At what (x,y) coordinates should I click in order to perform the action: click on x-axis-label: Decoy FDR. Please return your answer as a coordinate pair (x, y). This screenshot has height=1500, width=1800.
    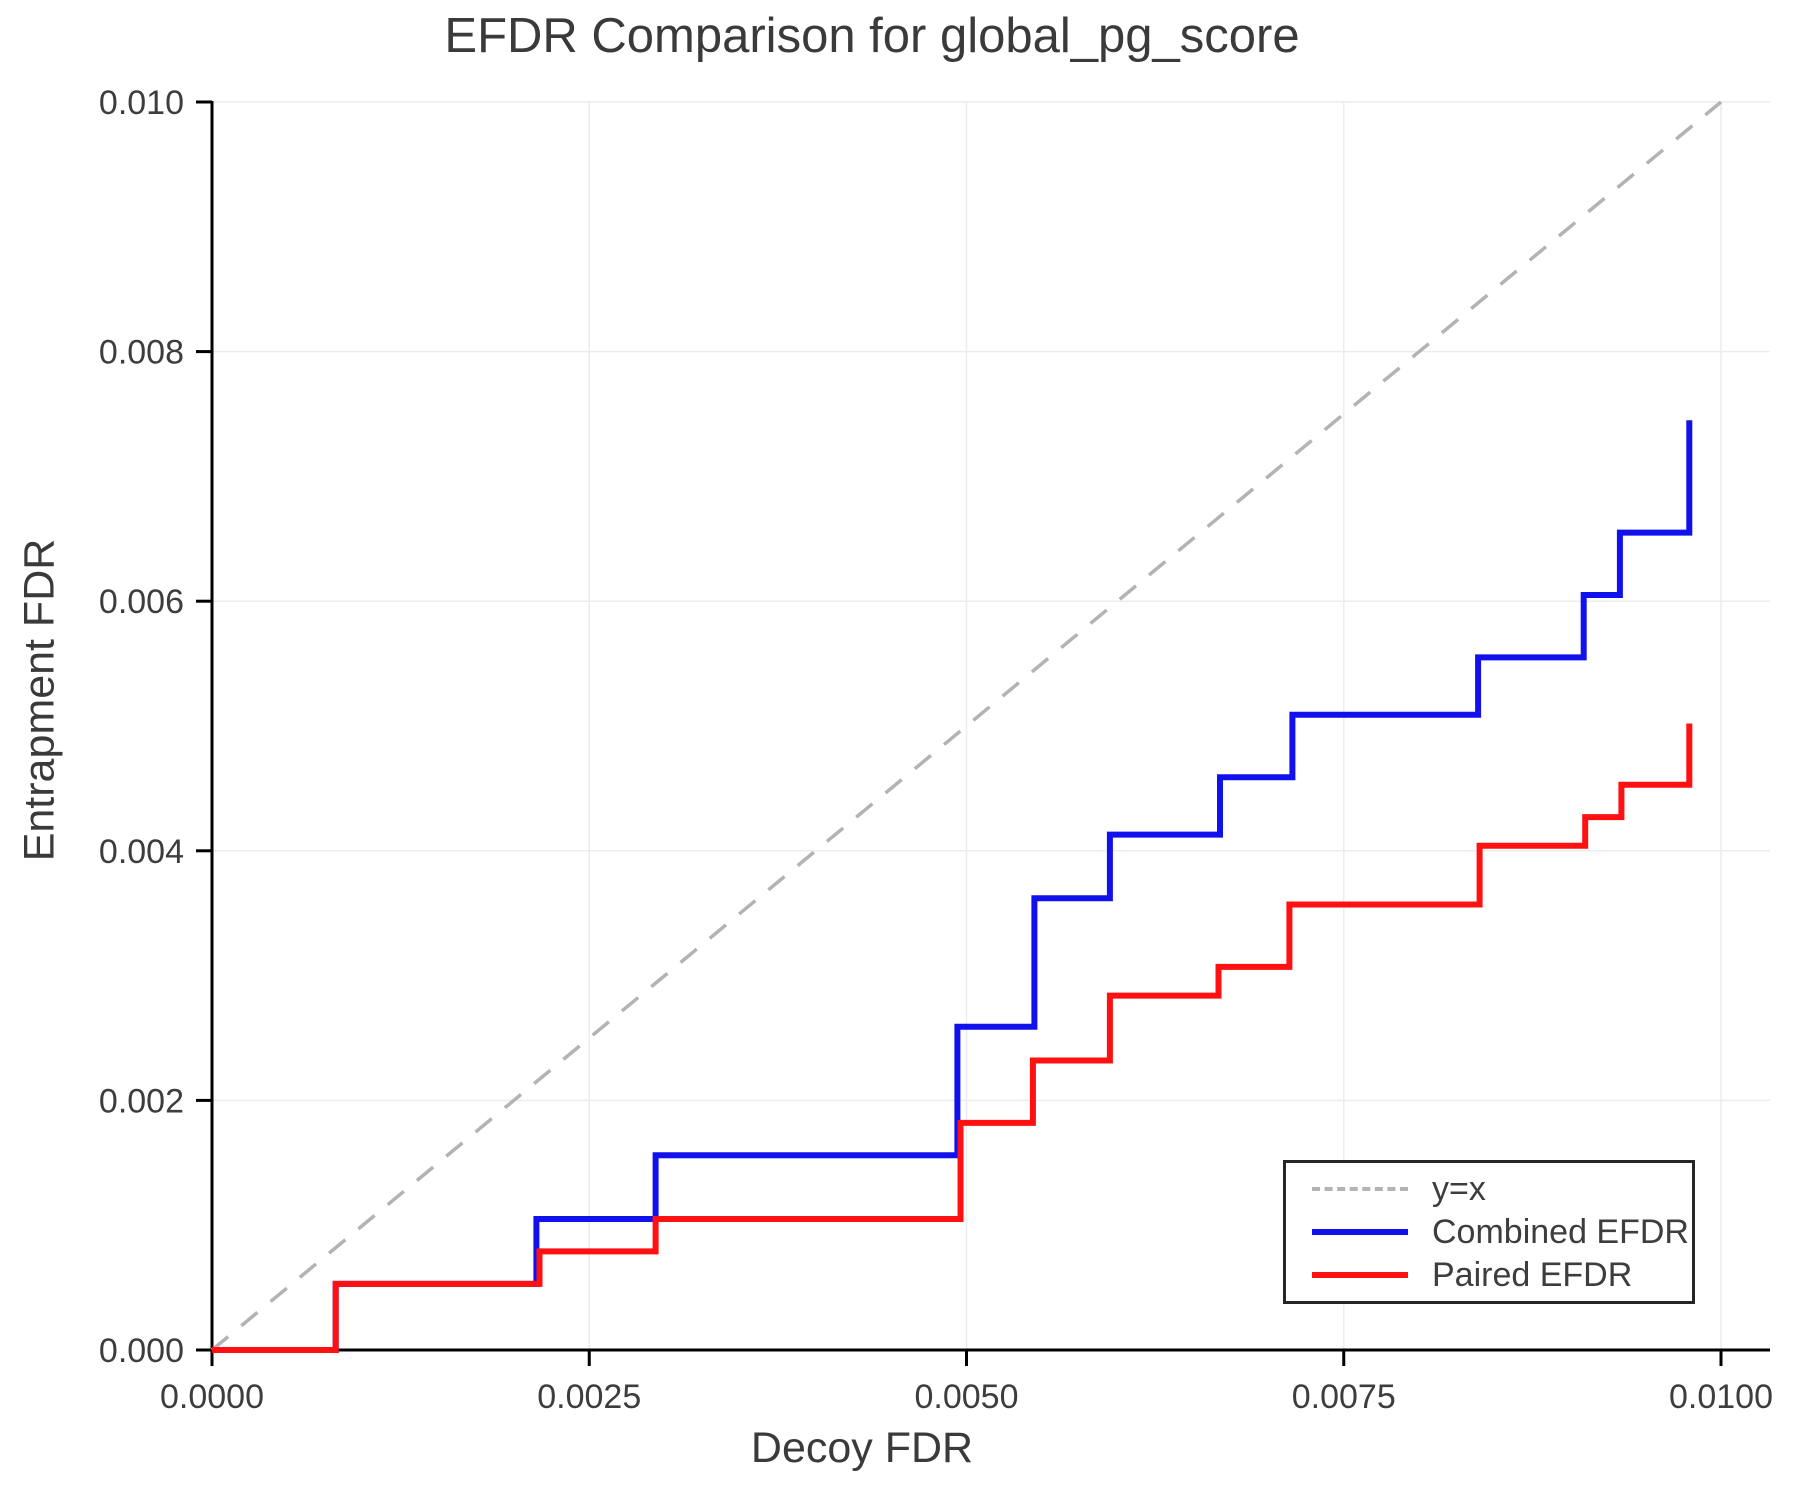
    Looking at the image, I should click on (862, 1448).